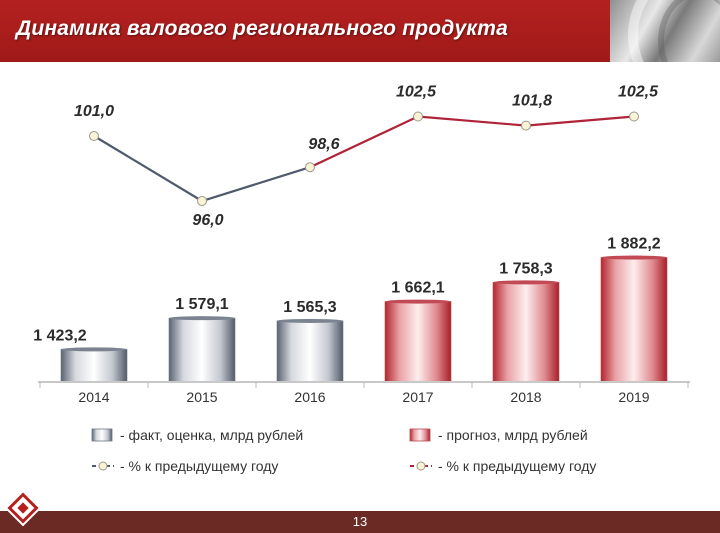 The image size is (720, 533). I want to click on bar-value-label: 1 579,1, so click(201, 304).